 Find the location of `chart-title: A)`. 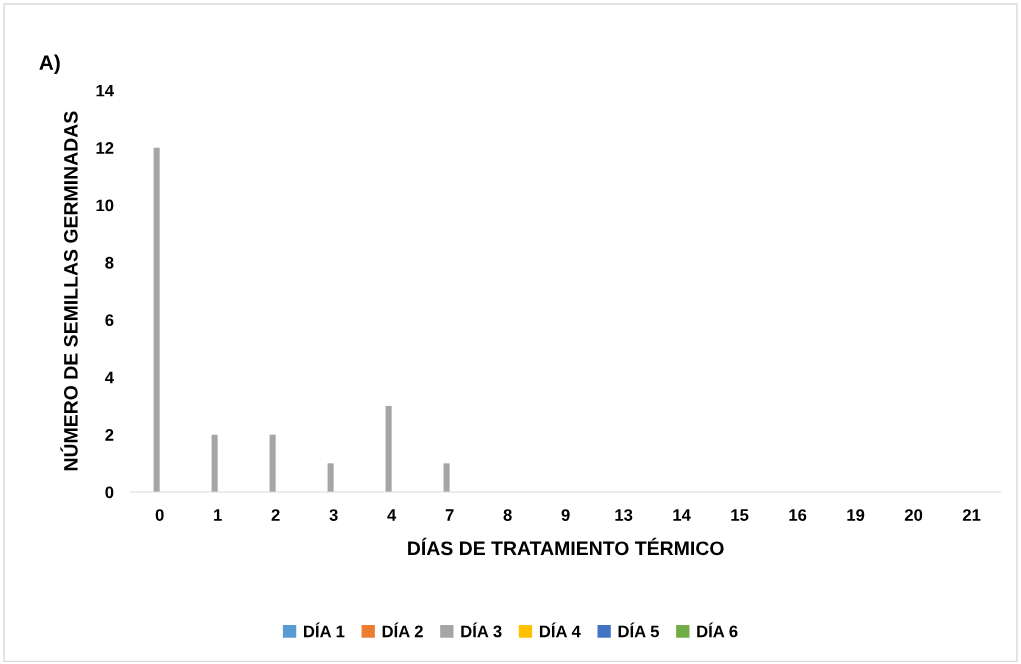

chart-title: A) is located at coordinates (49, 64).